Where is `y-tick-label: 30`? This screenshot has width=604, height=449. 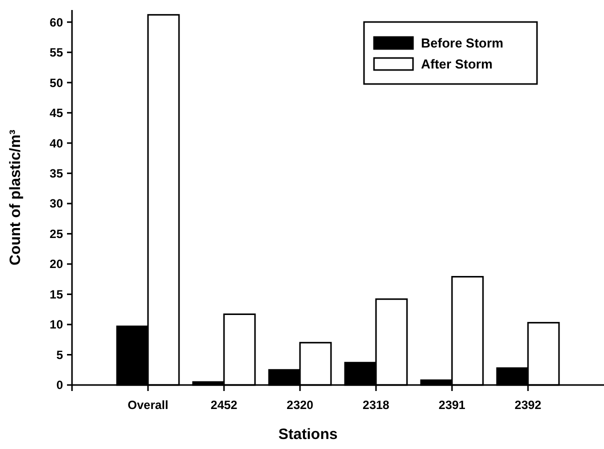
y-tick-label: 30 is located at coordinates (57, 203).